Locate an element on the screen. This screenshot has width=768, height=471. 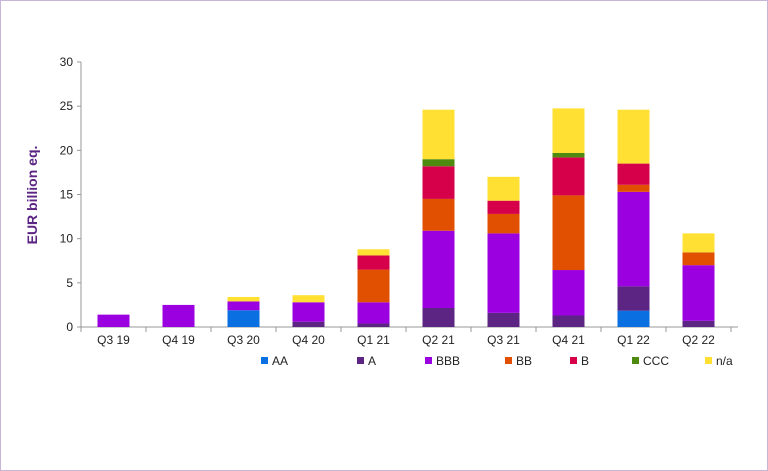
legend-swatch-B is located at coordinates (573, 360).